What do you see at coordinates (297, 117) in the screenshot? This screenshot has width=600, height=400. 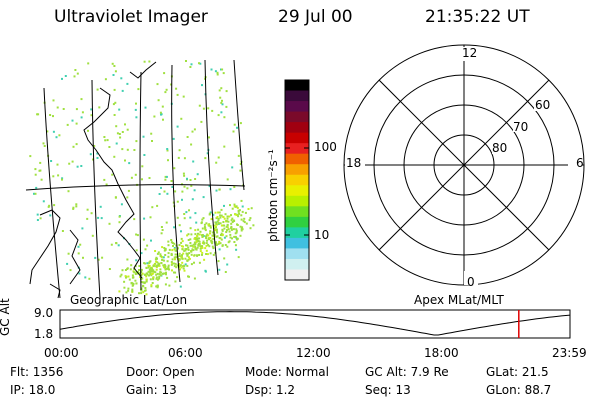 I see `colorbar-swatch` at bounding box center [297, 117].